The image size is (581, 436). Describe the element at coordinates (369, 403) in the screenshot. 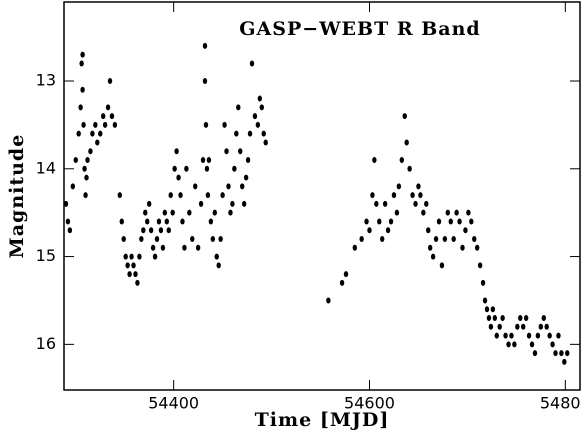

I see `x-tick-label: 54600` at that location.